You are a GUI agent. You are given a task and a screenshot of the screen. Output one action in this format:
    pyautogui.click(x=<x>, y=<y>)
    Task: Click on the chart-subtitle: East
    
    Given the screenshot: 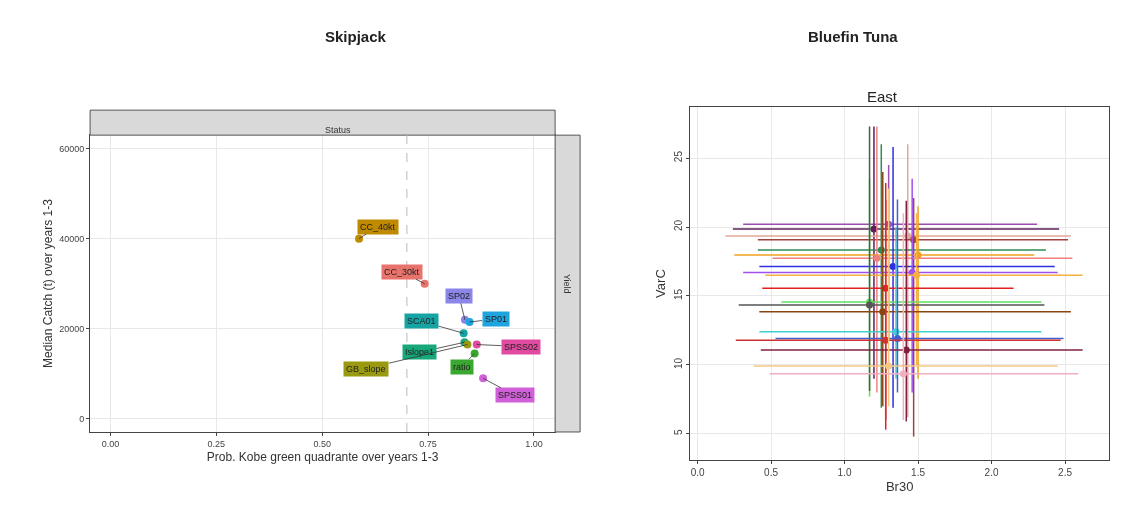 What is the action you would take?
    pyautogui.click(x=882, y=96)
    